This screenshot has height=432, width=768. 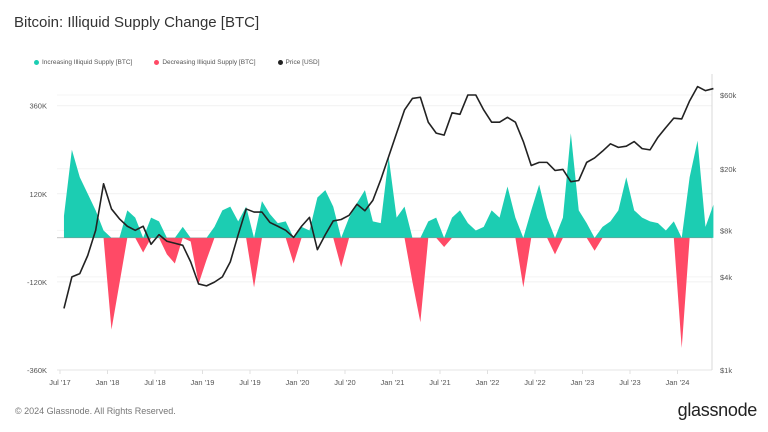 I want to click on chart-title: Bitcoin: Illiquid Supply Change [BTC], so click(x=137, y=22).